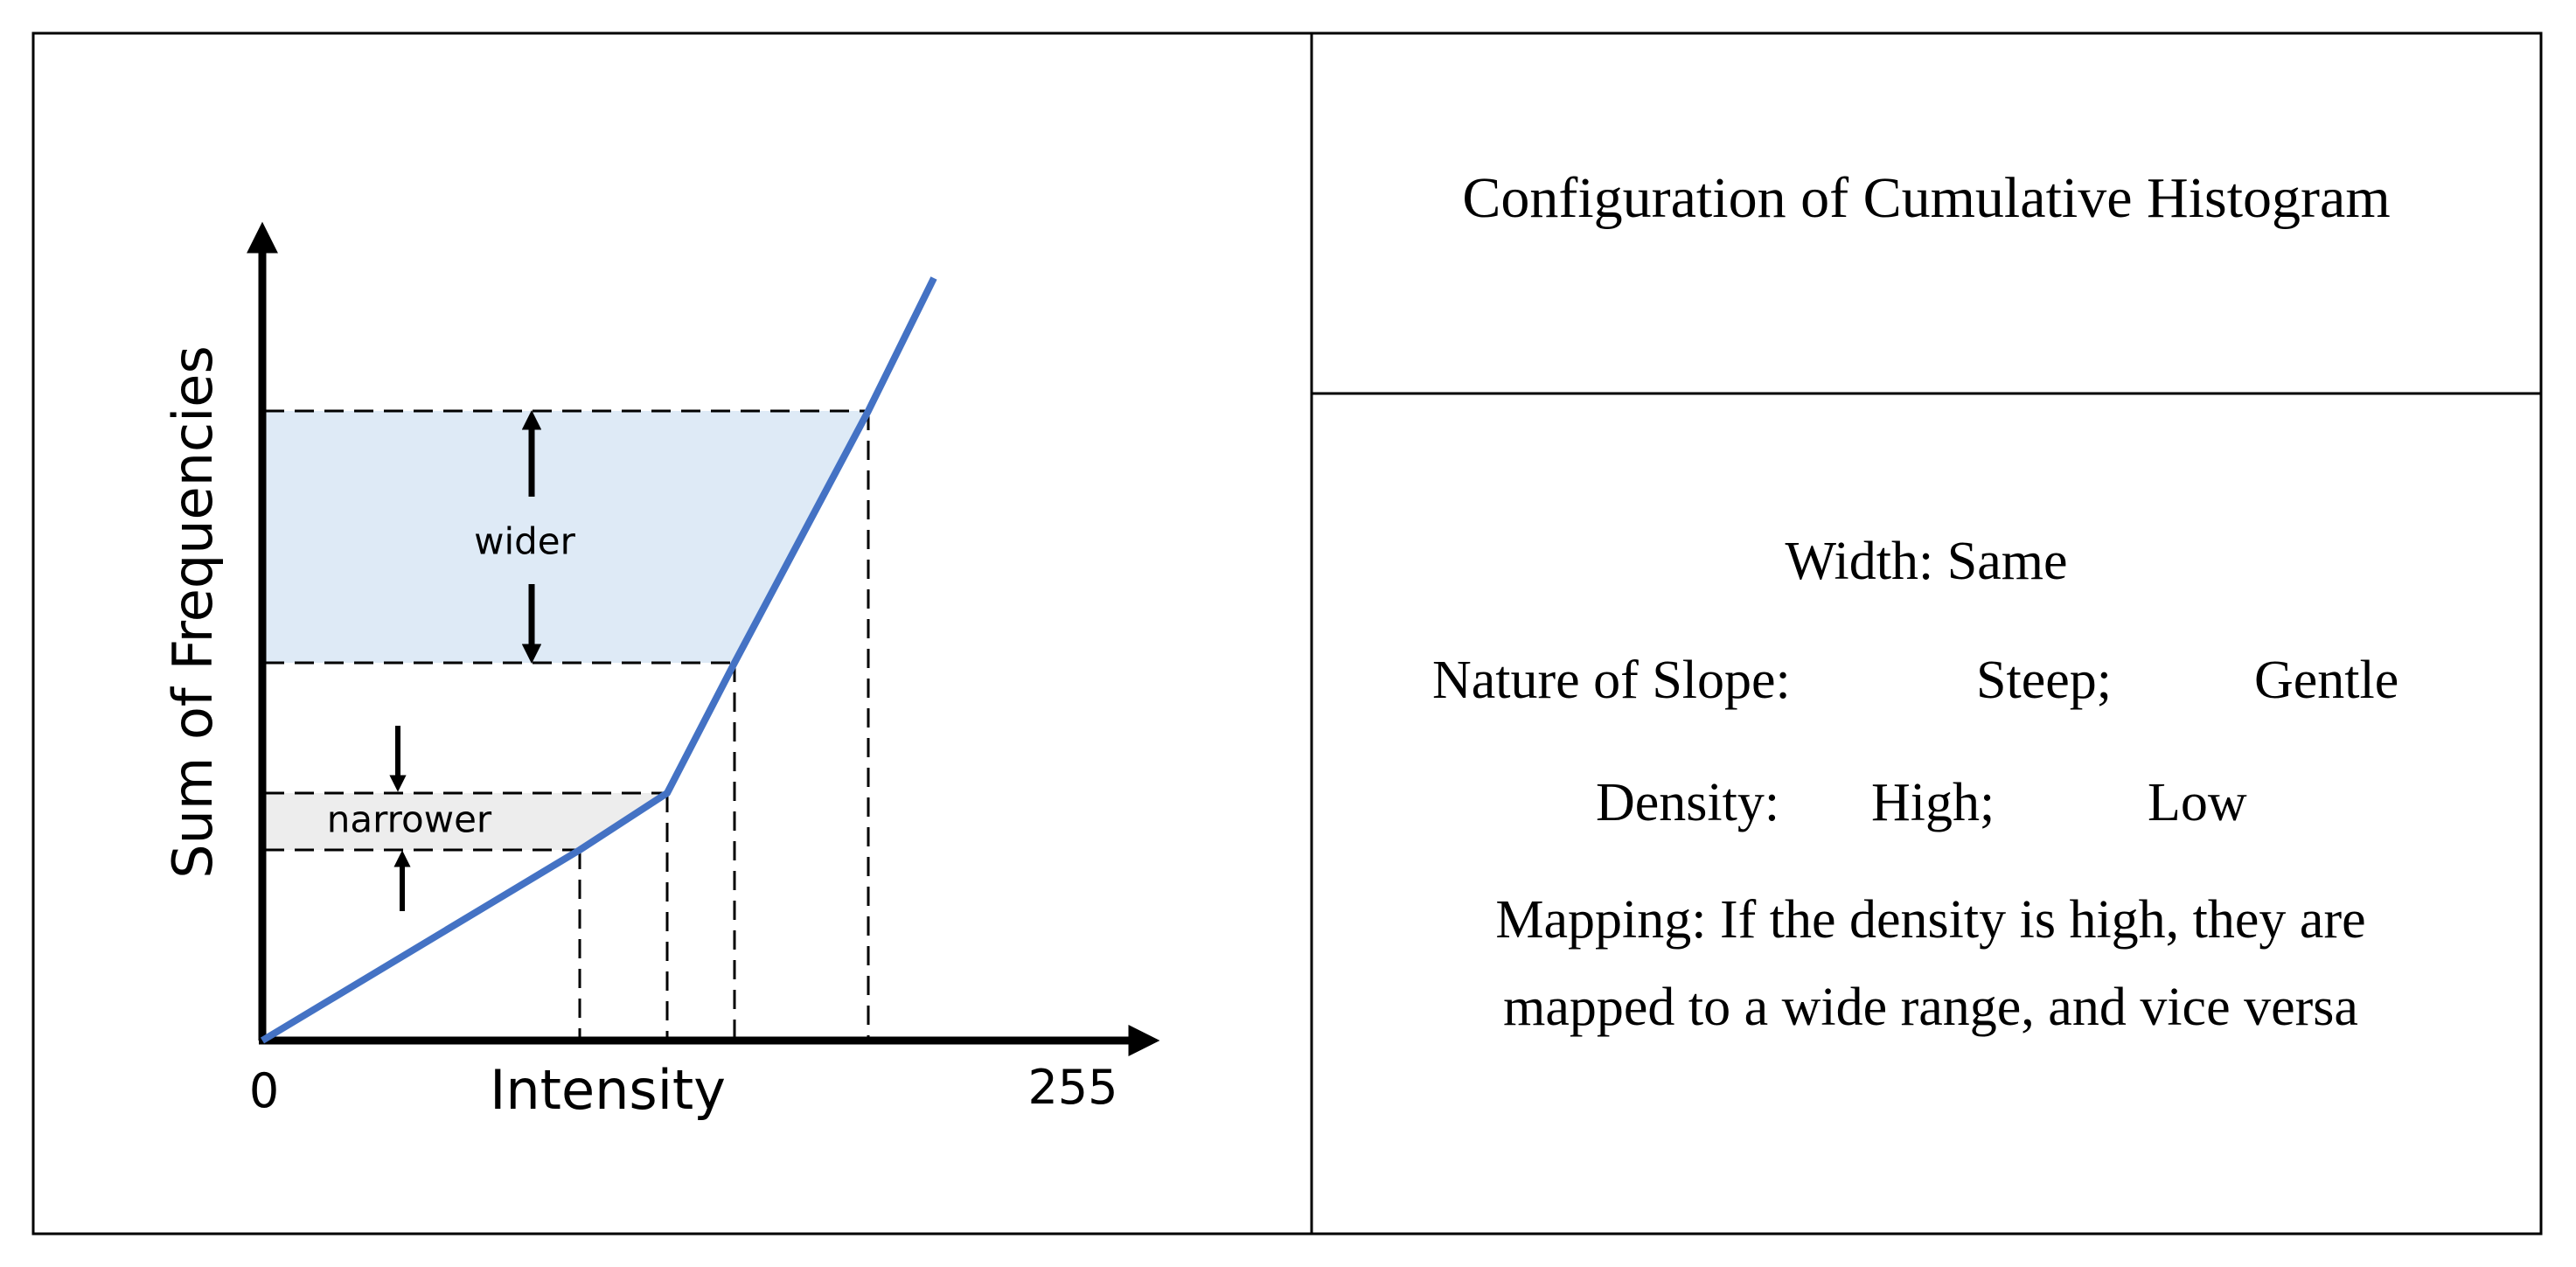  I want to click on density-label: Density:, so click(1687, 803).